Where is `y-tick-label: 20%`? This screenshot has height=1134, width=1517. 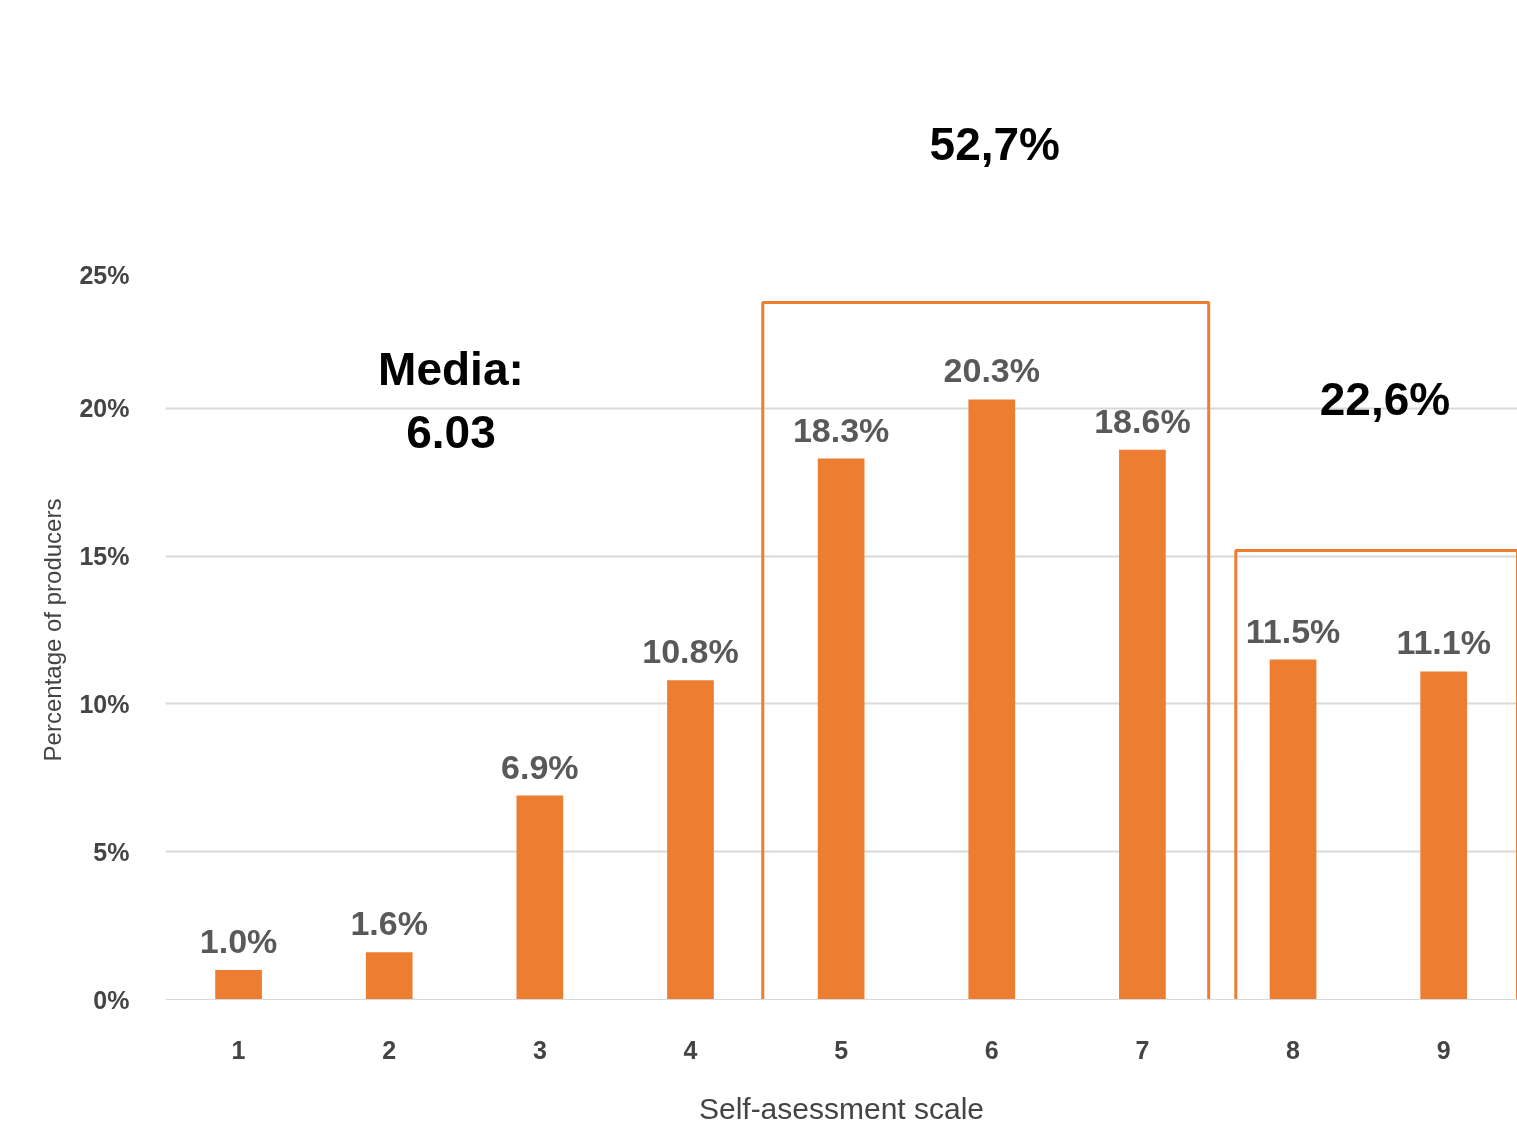 y-tick-label: 20% is located at coordinates (104, 408).